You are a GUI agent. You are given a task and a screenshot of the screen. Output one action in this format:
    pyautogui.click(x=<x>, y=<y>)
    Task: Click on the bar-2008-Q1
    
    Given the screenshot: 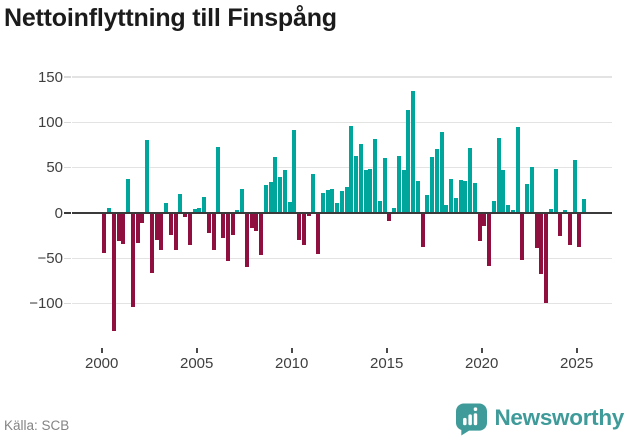 What is the action you would take?
    pyautogui.click(x=256, y=223)
    